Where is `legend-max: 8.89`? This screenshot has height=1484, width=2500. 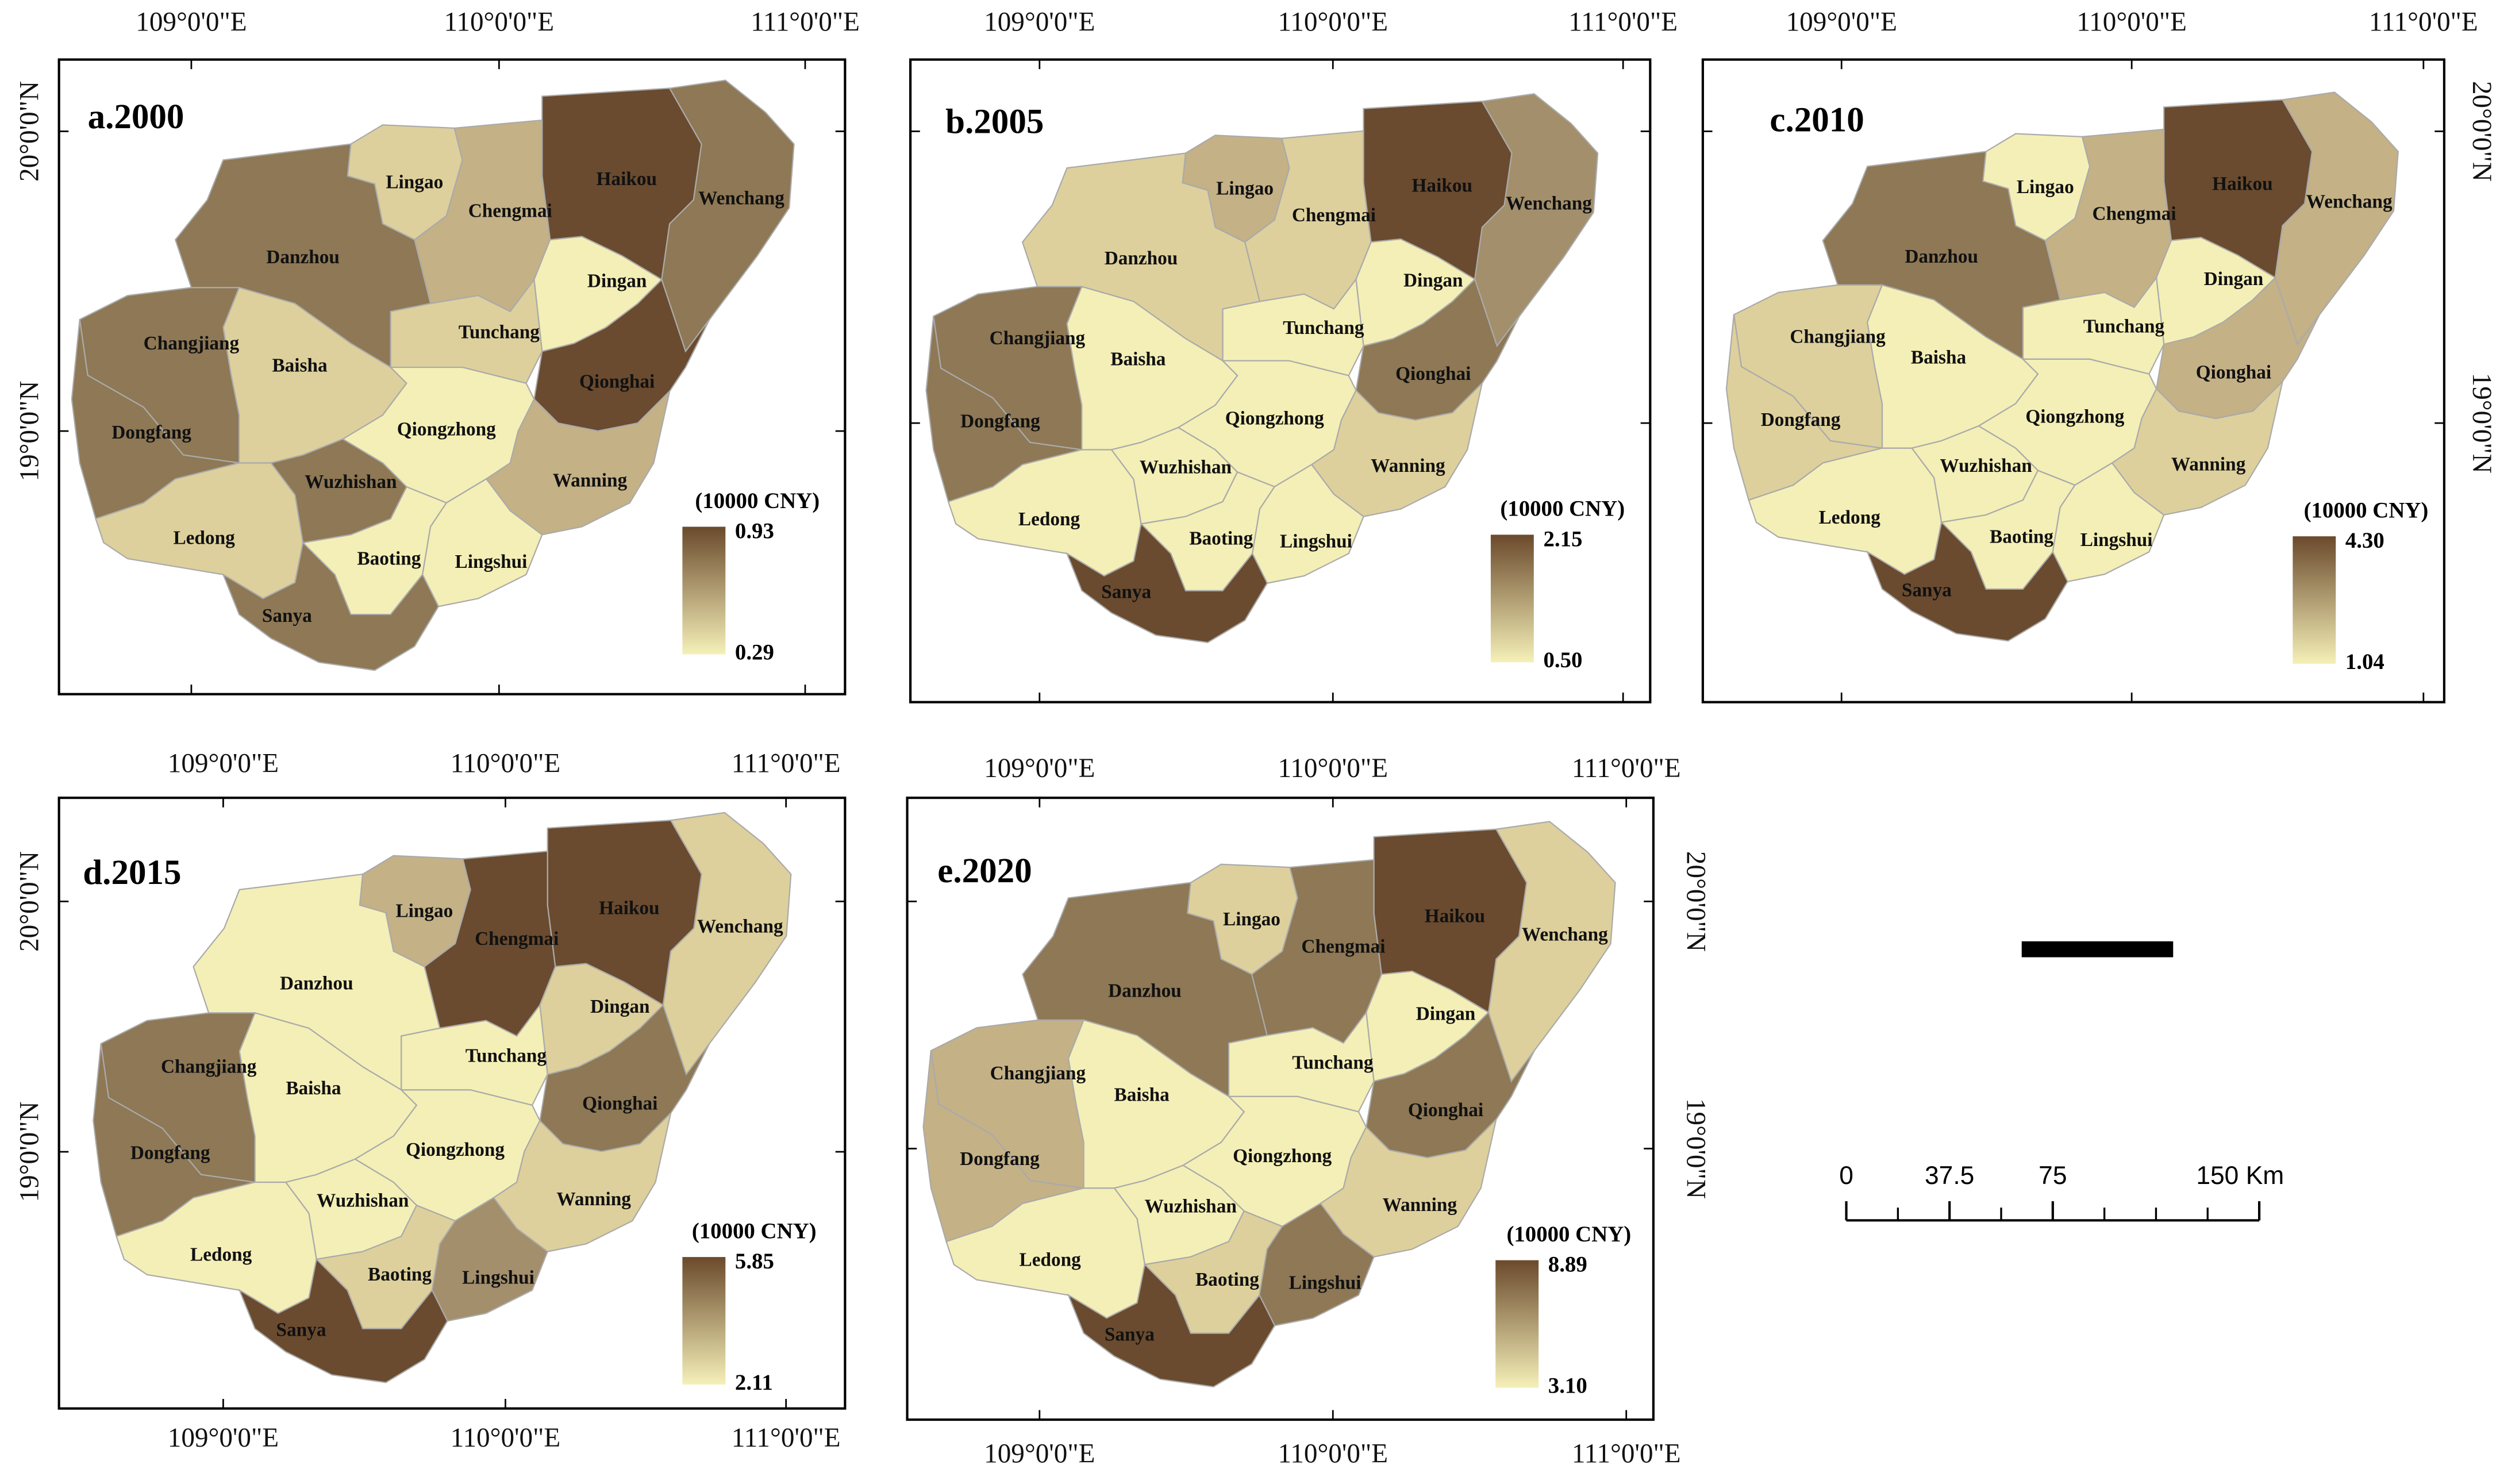
legend-max: 8.89 is located at coordinates (1567, 1264).